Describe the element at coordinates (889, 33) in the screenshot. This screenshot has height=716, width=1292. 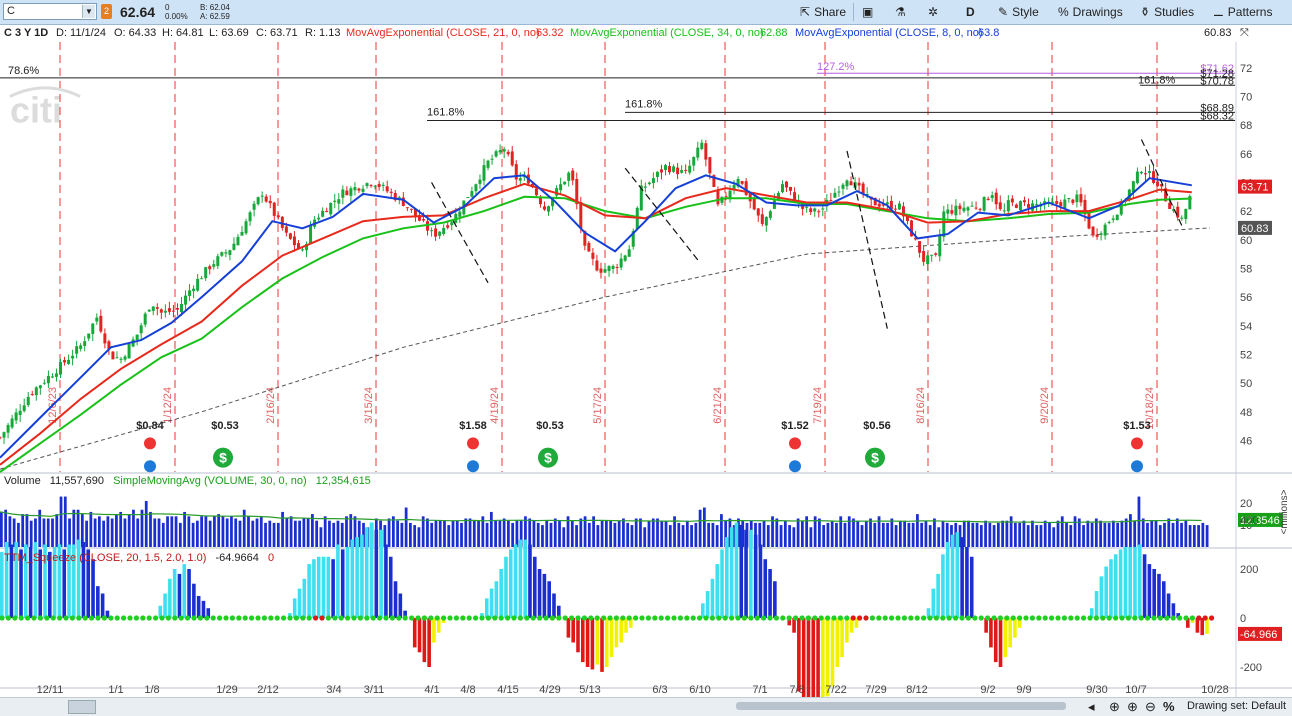
I see `ema8-label: MovAvgExponential (CLOSE, 8, 0, no)` at that location.